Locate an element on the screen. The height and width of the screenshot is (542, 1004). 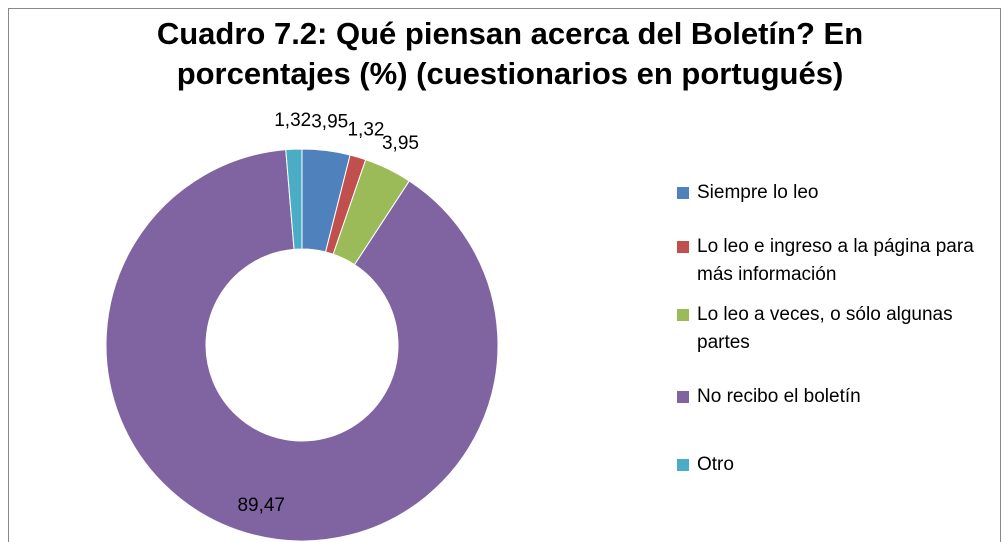
legend-item: No recibo el boletín is located at coordinates (837, 397).